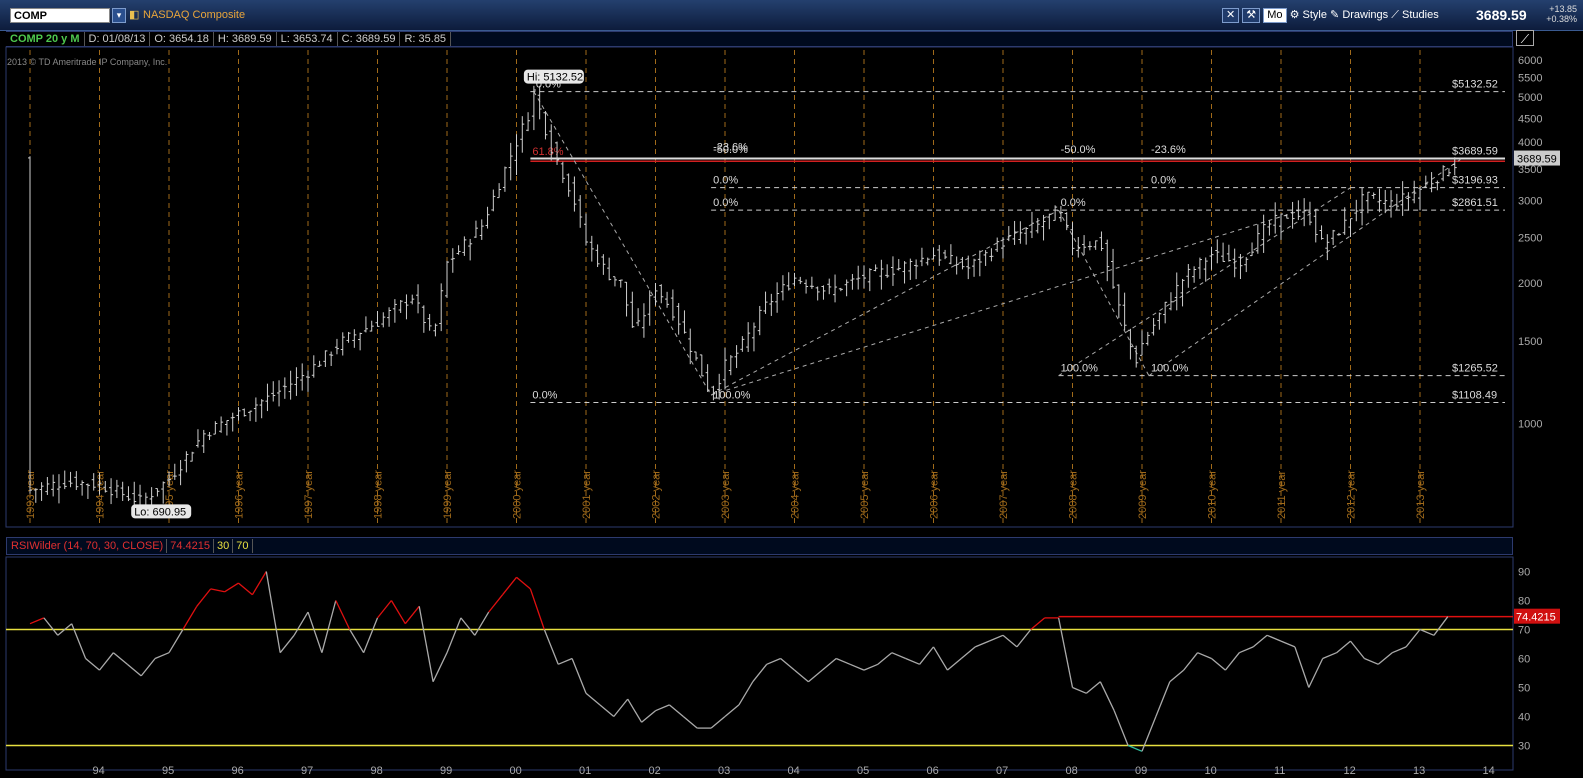 The image size is (1583, 778). Describe the element at coordinates (240, 494) in the screenshot. I see `year-label: 1996 year` at that location.